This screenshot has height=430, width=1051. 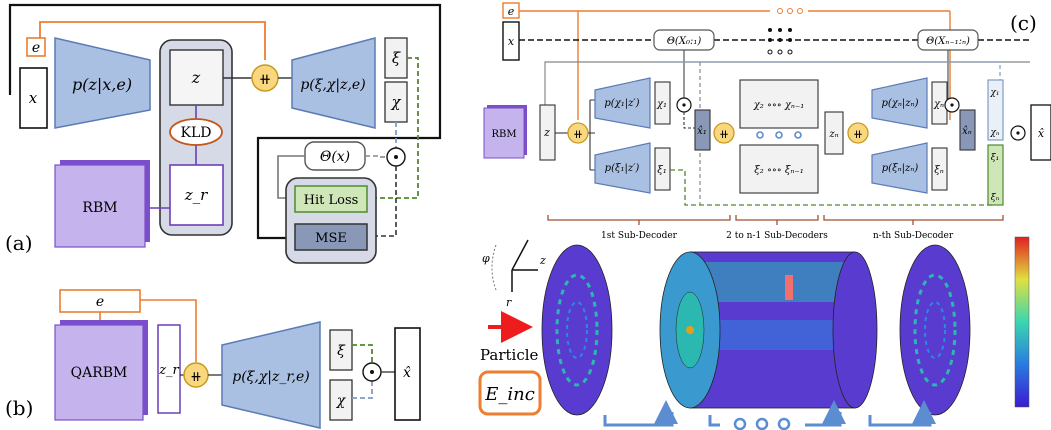 I want to click on panel-b: e QARBM z_r ⧺ p(ξ,χ|z_r,e) ξ χ x̂ (b), so click(x=213, y=359).